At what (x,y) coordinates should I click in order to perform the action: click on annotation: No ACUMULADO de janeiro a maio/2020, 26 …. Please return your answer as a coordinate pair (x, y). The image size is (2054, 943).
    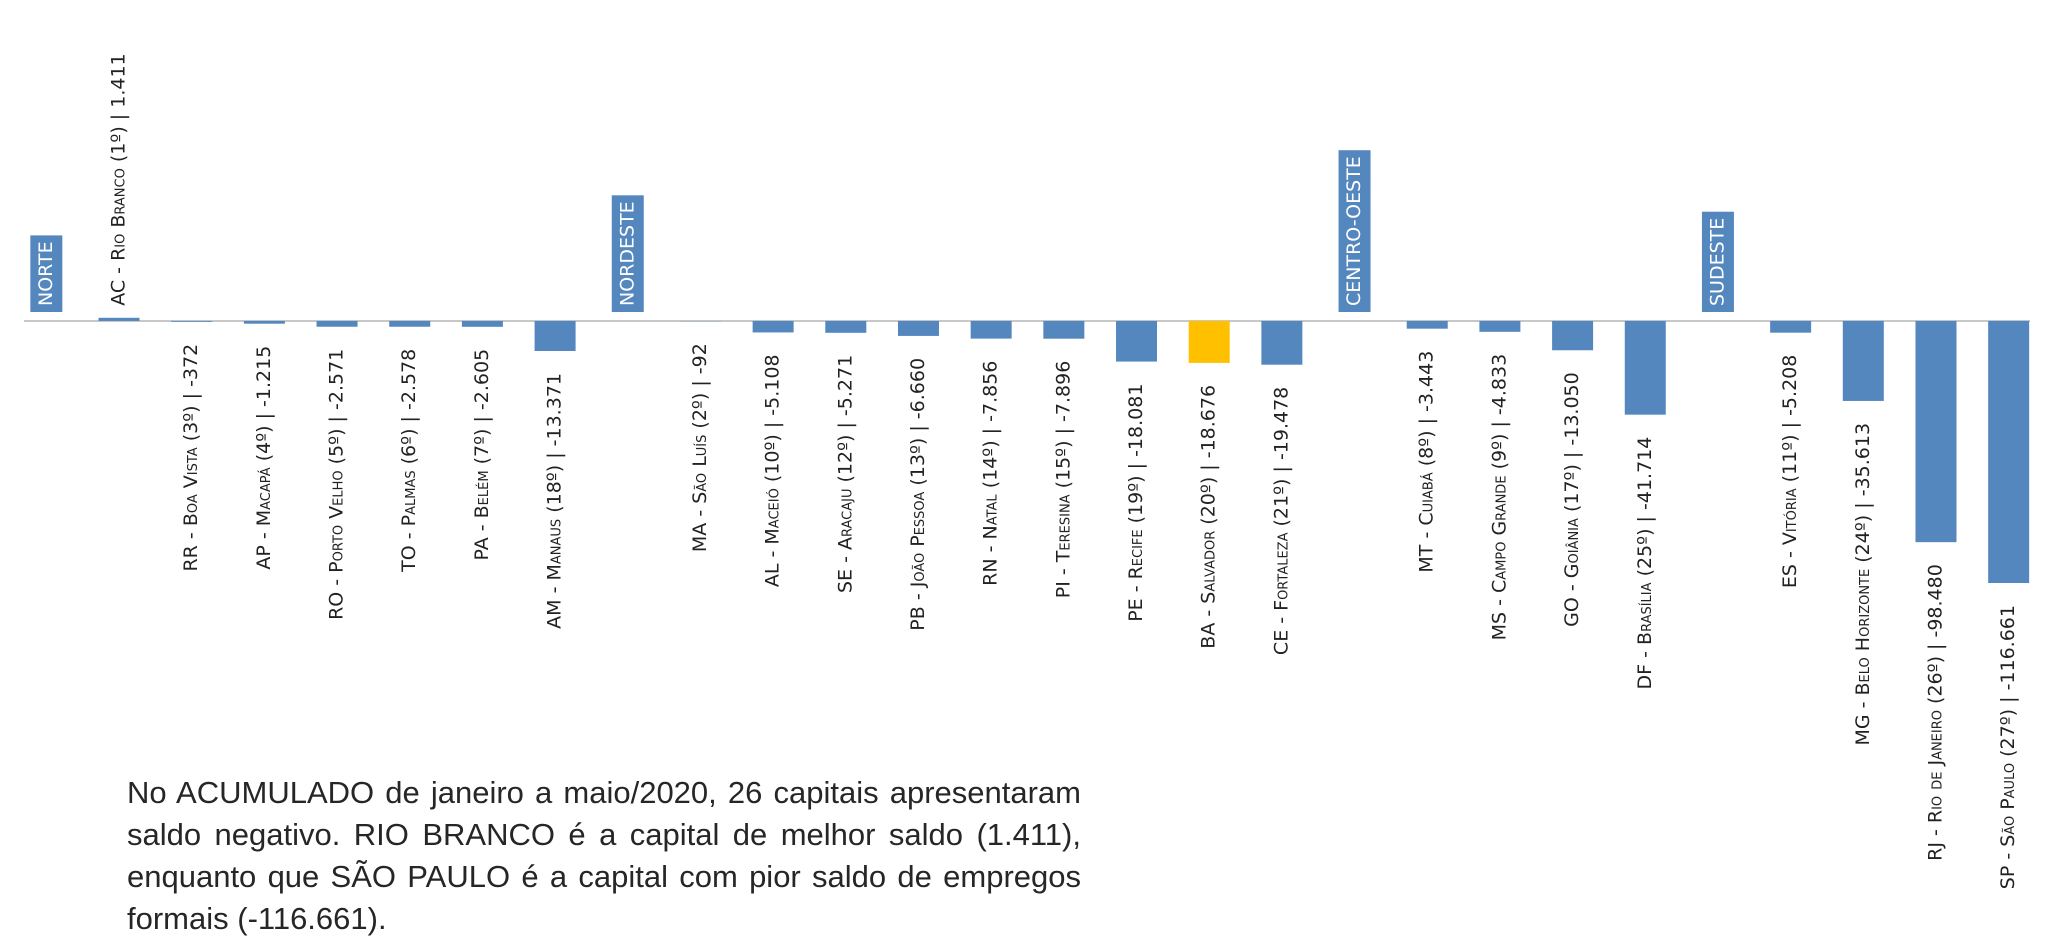
    Looking at the image, I should click on (604, 855).